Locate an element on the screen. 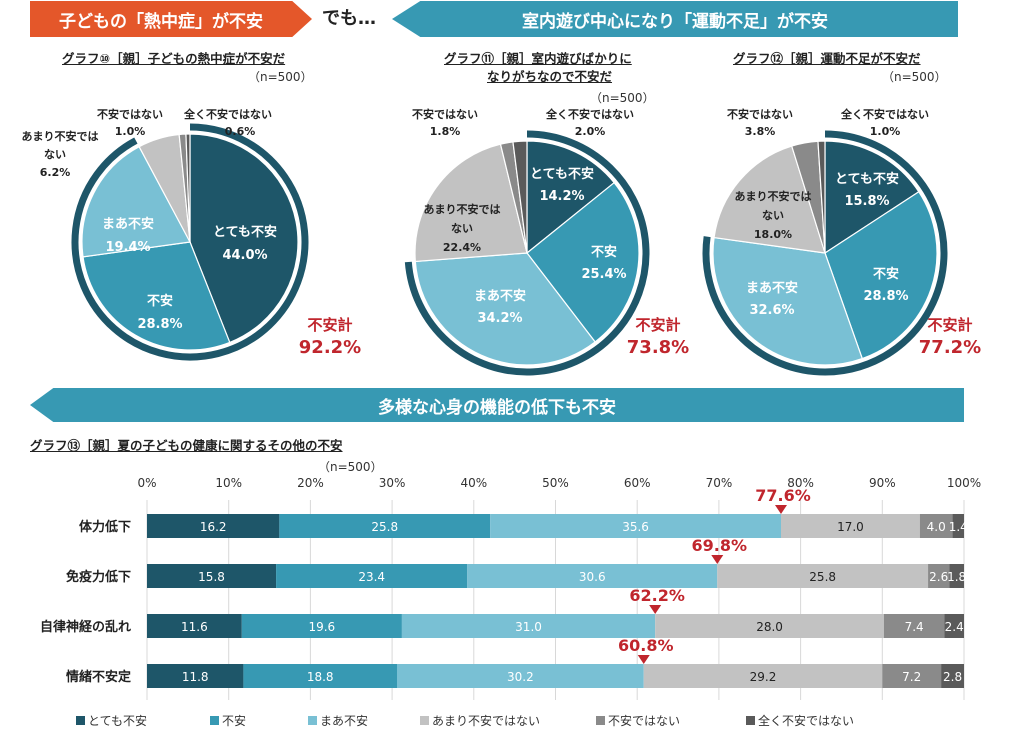 This screenshot has width=1024, height=736. category-label: 免疫力低下 is located at coordinates (98, 577).